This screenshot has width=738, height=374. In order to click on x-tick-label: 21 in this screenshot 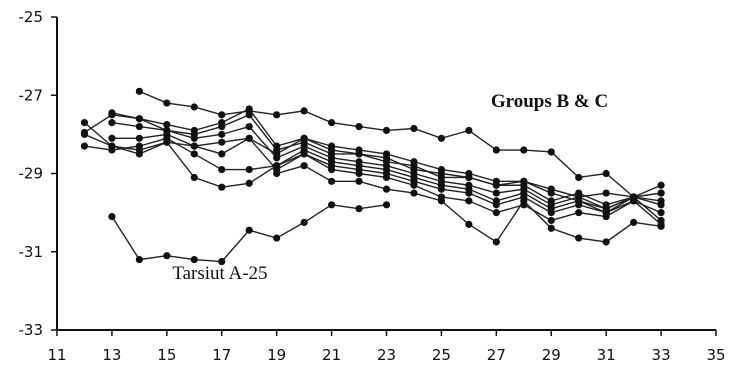, I will do `click(331, 355)`.